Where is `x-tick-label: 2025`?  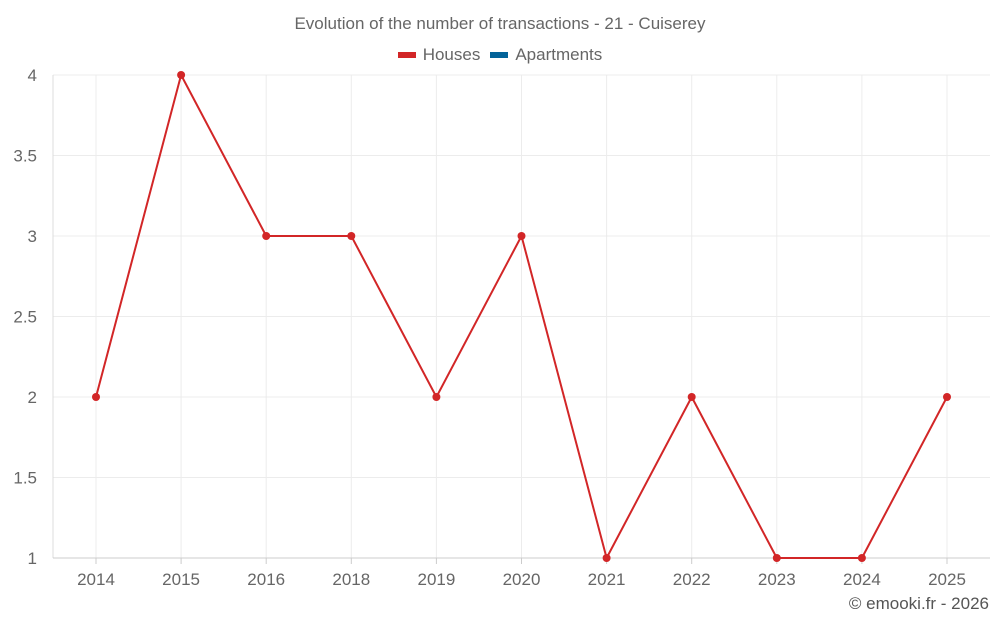
x-tick-label: 2025 is located at coordinates (947, 579).